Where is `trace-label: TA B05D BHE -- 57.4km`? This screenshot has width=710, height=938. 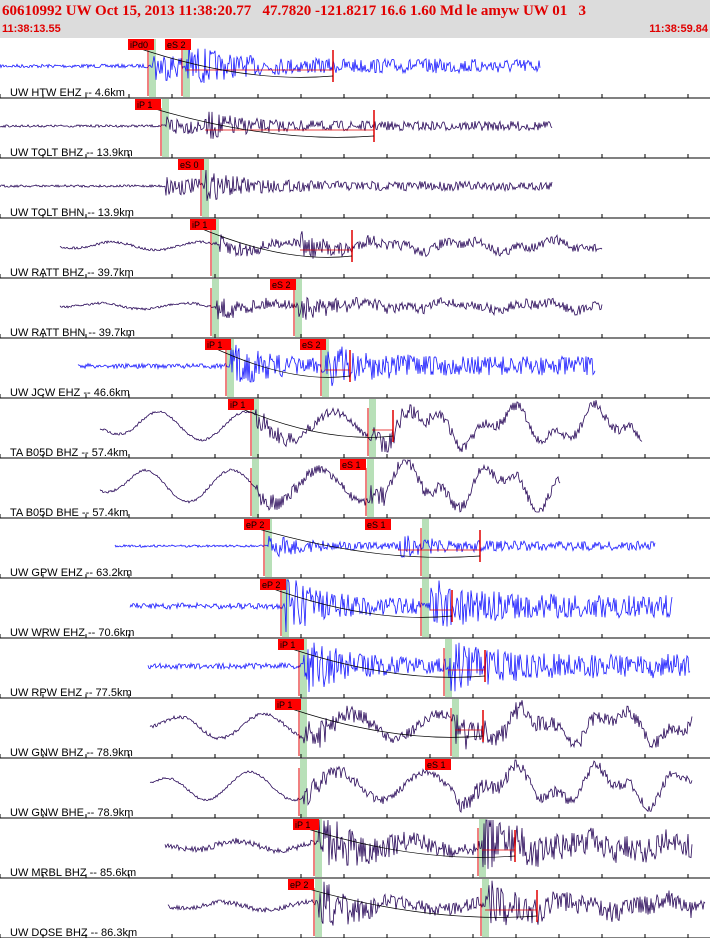 trace-label: TA B05D BHE -- 57.4km is located at coordinates (69, 513).